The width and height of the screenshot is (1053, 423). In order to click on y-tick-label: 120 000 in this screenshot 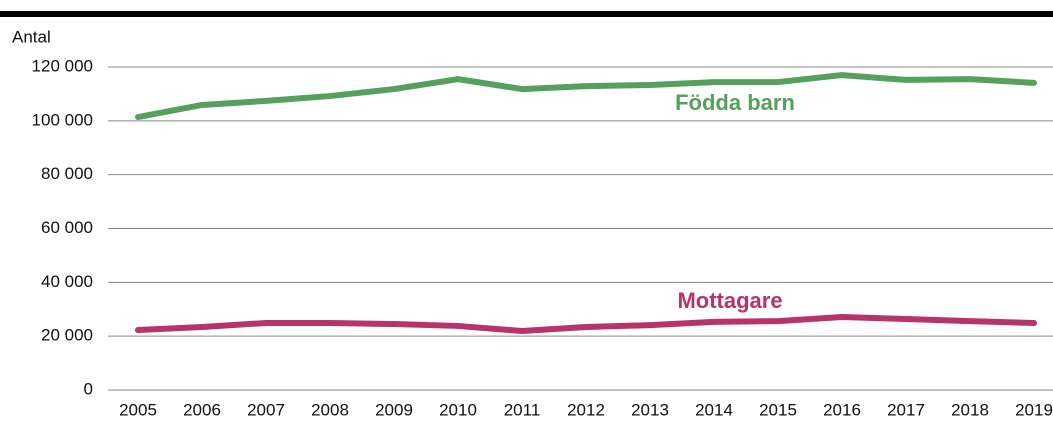, I will do `click(62, 65)`.